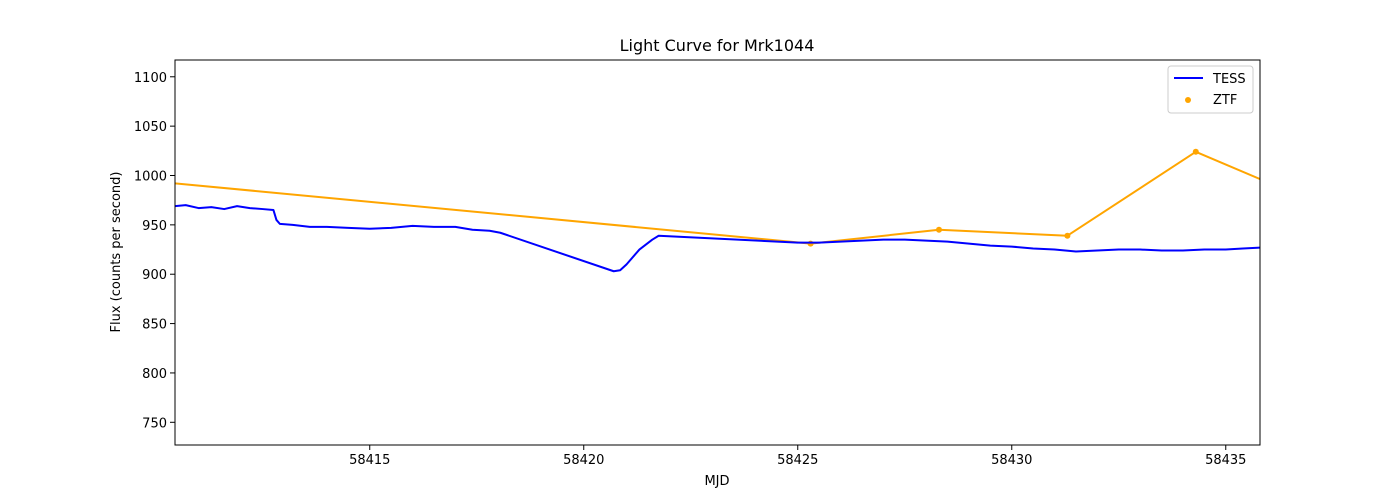 Image resolution: width=1400 pixels, height=500 pixels. What do you see at coordinates (1225, 100) in the screenshot?
I see `legend-ztf-label: ZTF` at bounding box center [1225, 100].